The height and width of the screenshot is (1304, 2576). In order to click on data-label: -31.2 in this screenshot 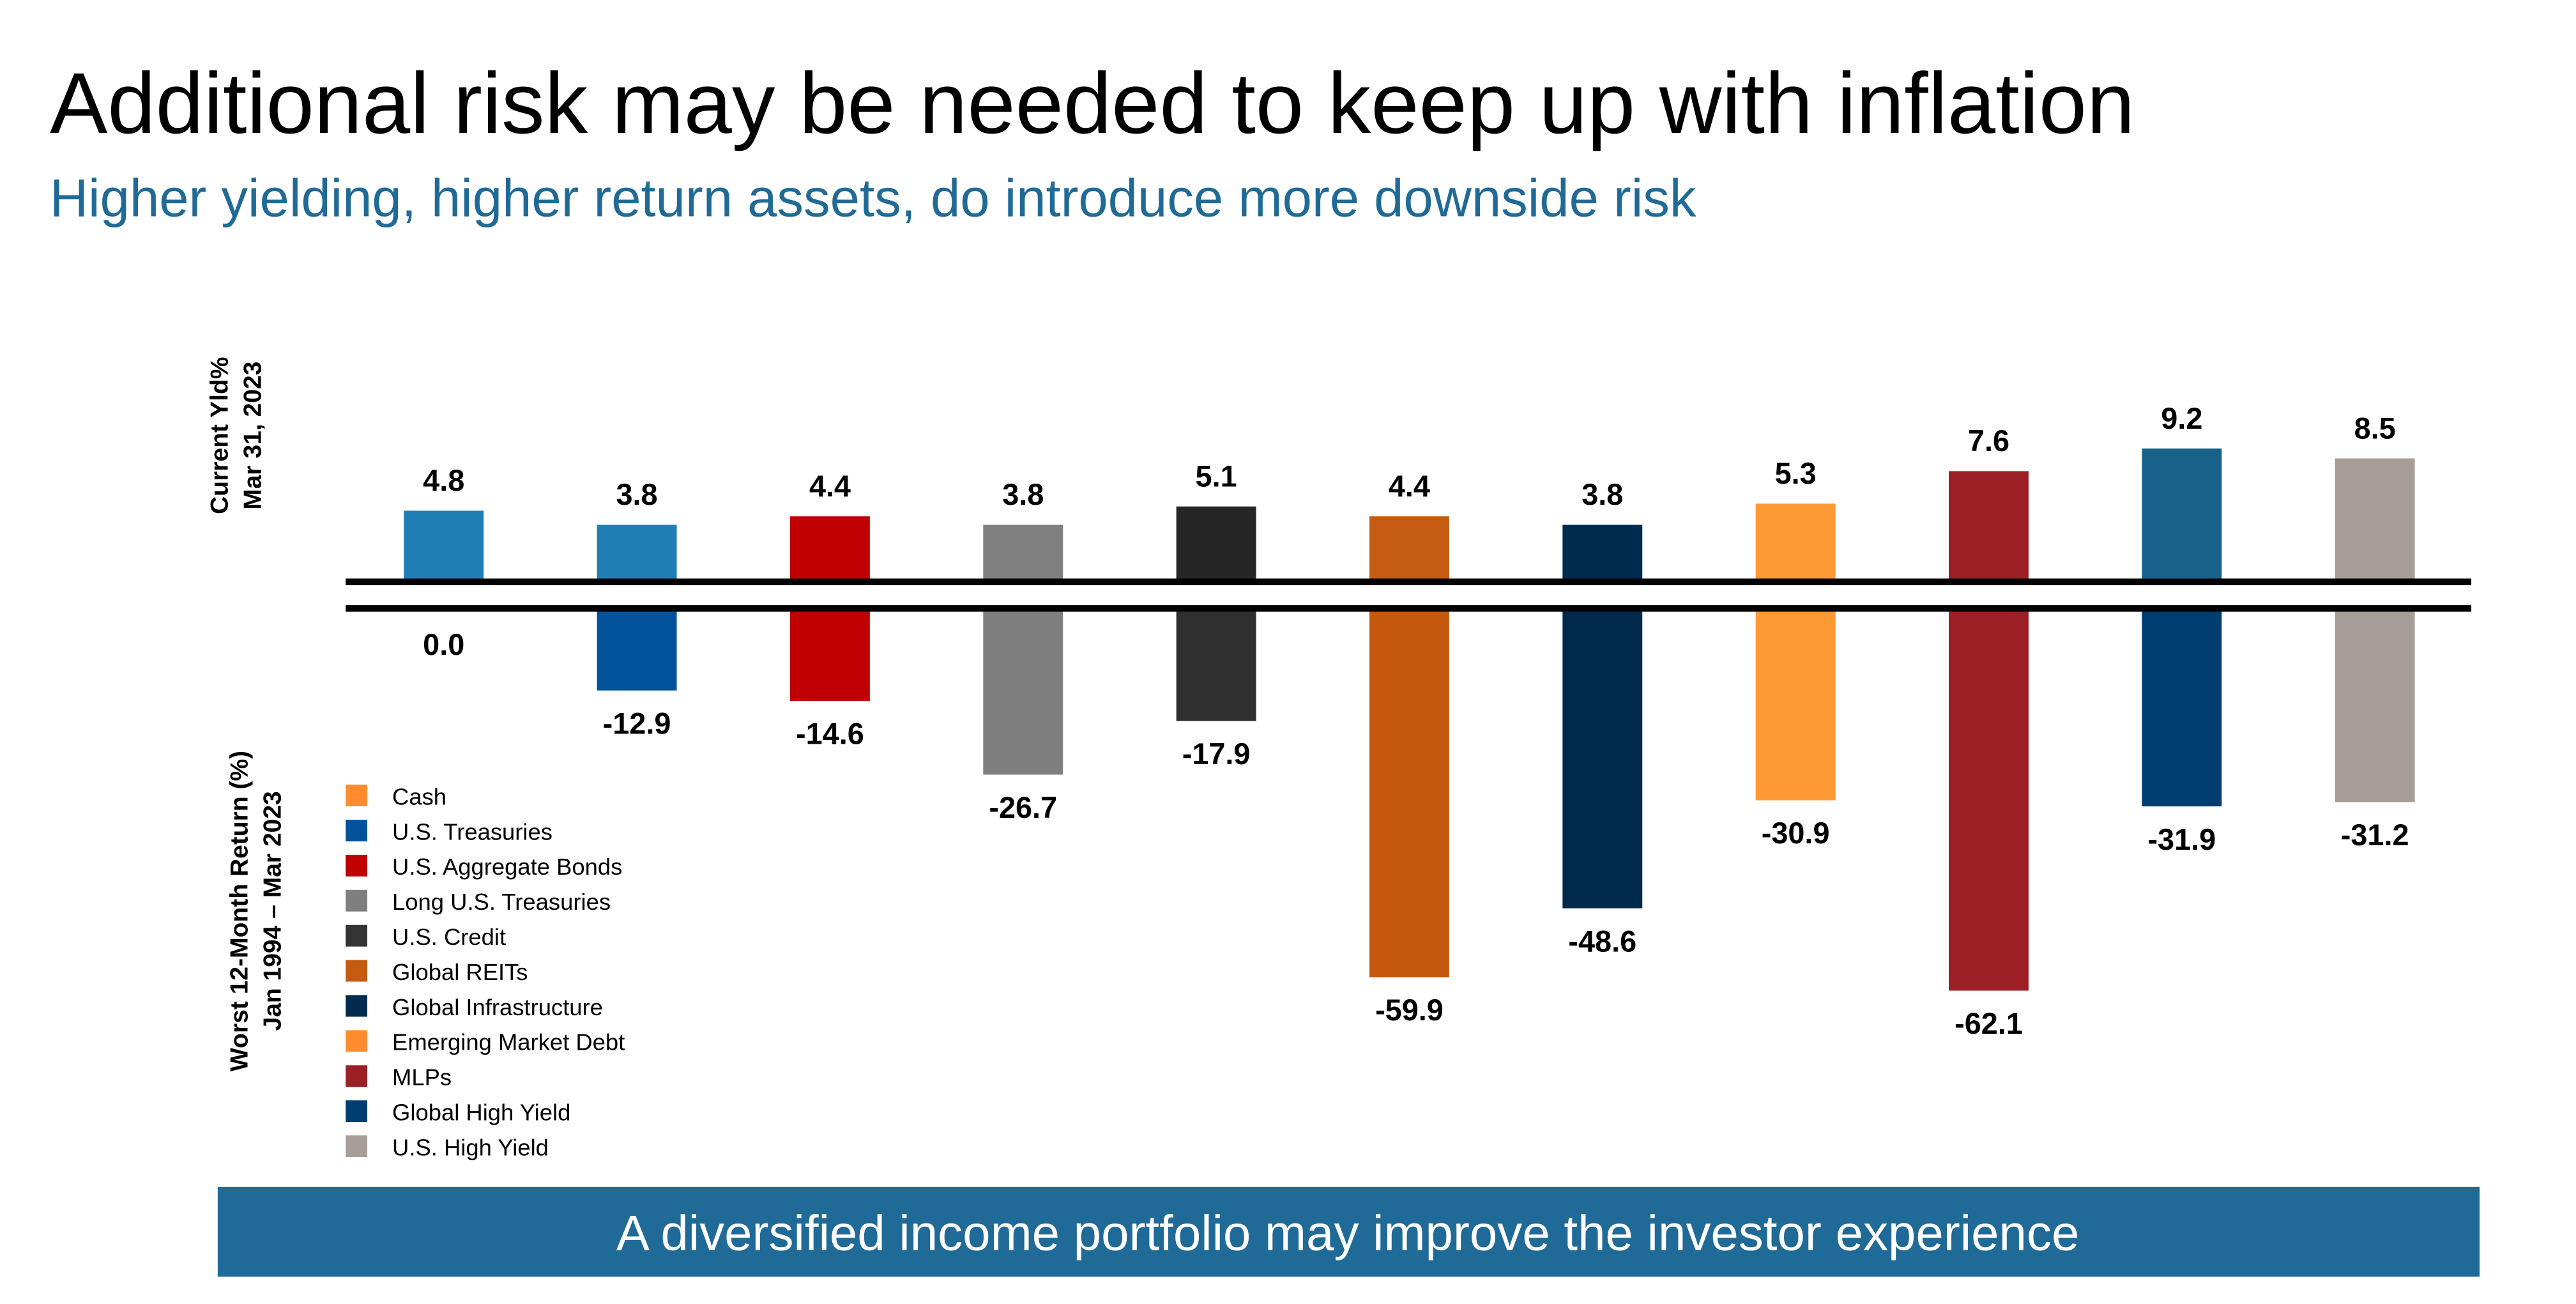, I will do `click(2375, 835)`.